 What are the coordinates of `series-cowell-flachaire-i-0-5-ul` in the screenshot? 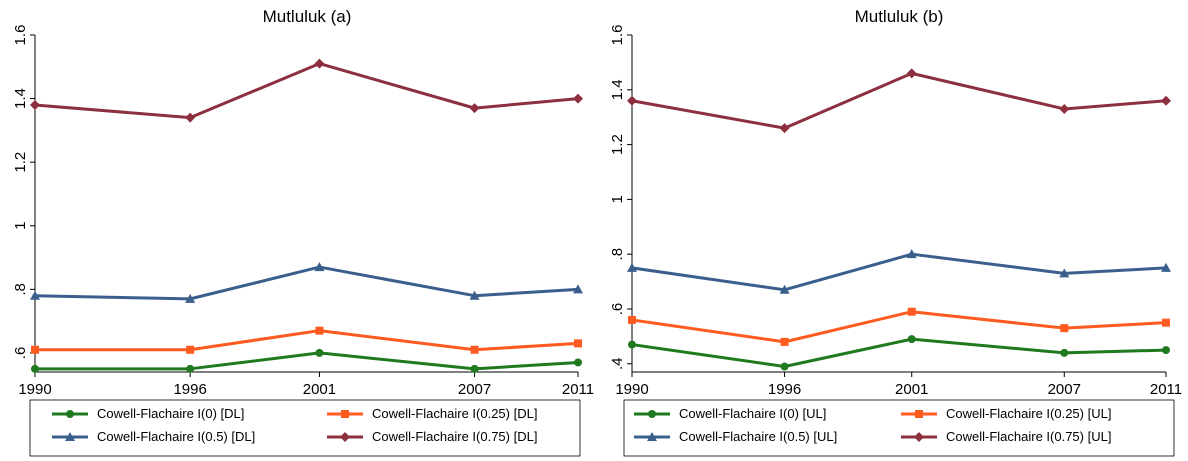 It's located at (899, 271).